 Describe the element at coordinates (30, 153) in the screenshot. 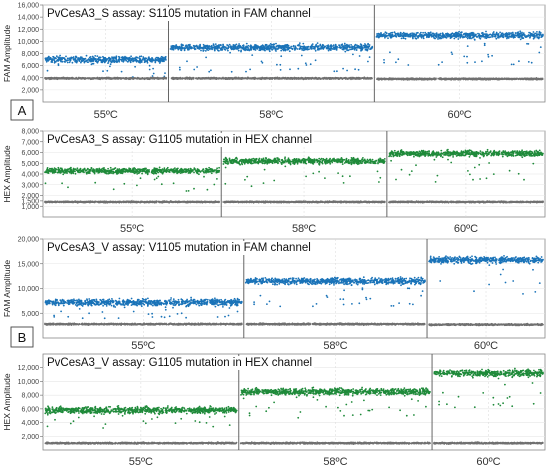

I see `y-tick-label: 6,000` at that location.